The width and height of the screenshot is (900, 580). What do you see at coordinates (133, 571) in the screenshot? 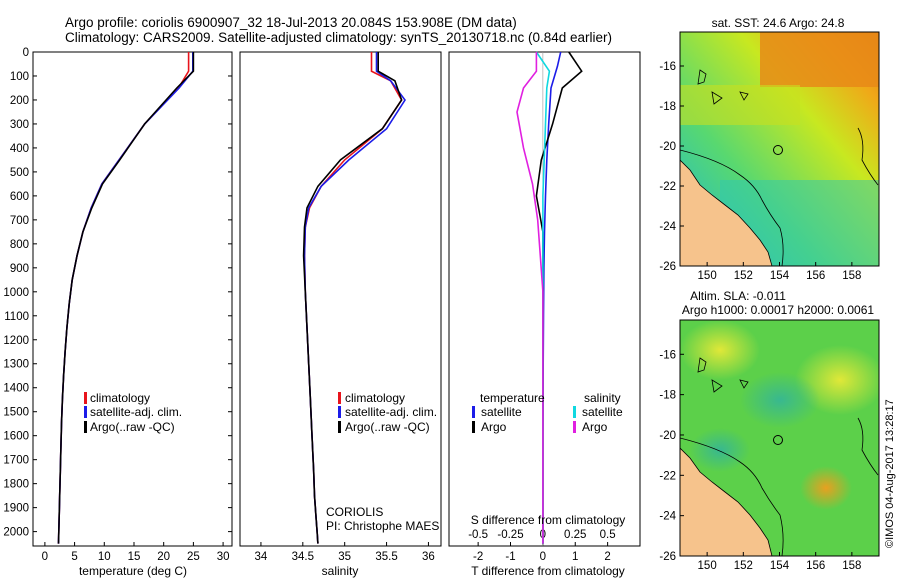
I see `temperature-xlabel: temperature (deg C)` at bounding box center [133, 571].